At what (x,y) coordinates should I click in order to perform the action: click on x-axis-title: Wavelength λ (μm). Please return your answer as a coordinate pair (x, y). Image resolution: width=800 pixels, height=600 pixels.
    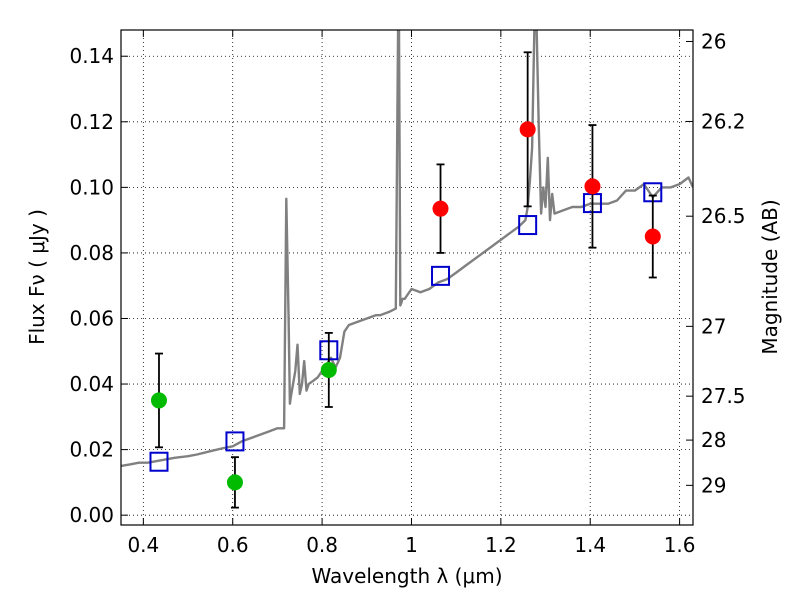
    Looking at the image, I should click on (406, 576).